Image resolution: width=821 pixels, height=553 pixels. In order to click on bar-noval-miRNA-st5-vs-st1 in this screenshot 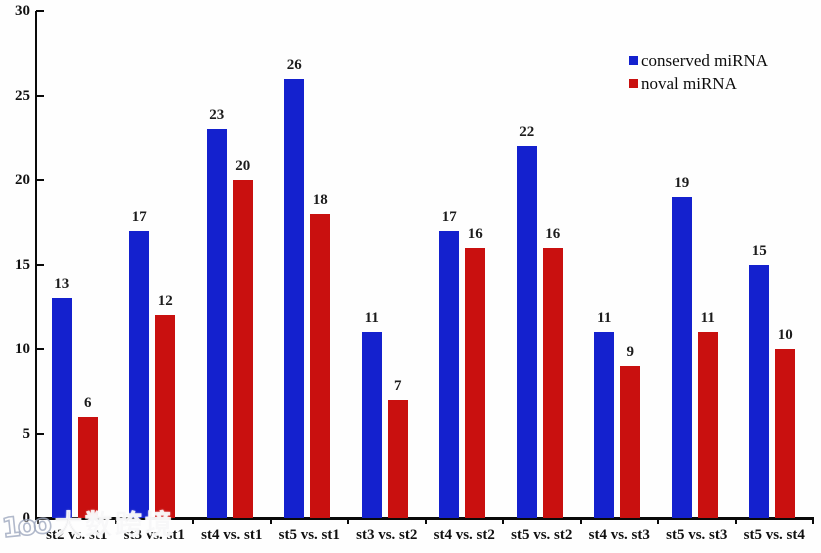, I will do `click(320, 365)`.